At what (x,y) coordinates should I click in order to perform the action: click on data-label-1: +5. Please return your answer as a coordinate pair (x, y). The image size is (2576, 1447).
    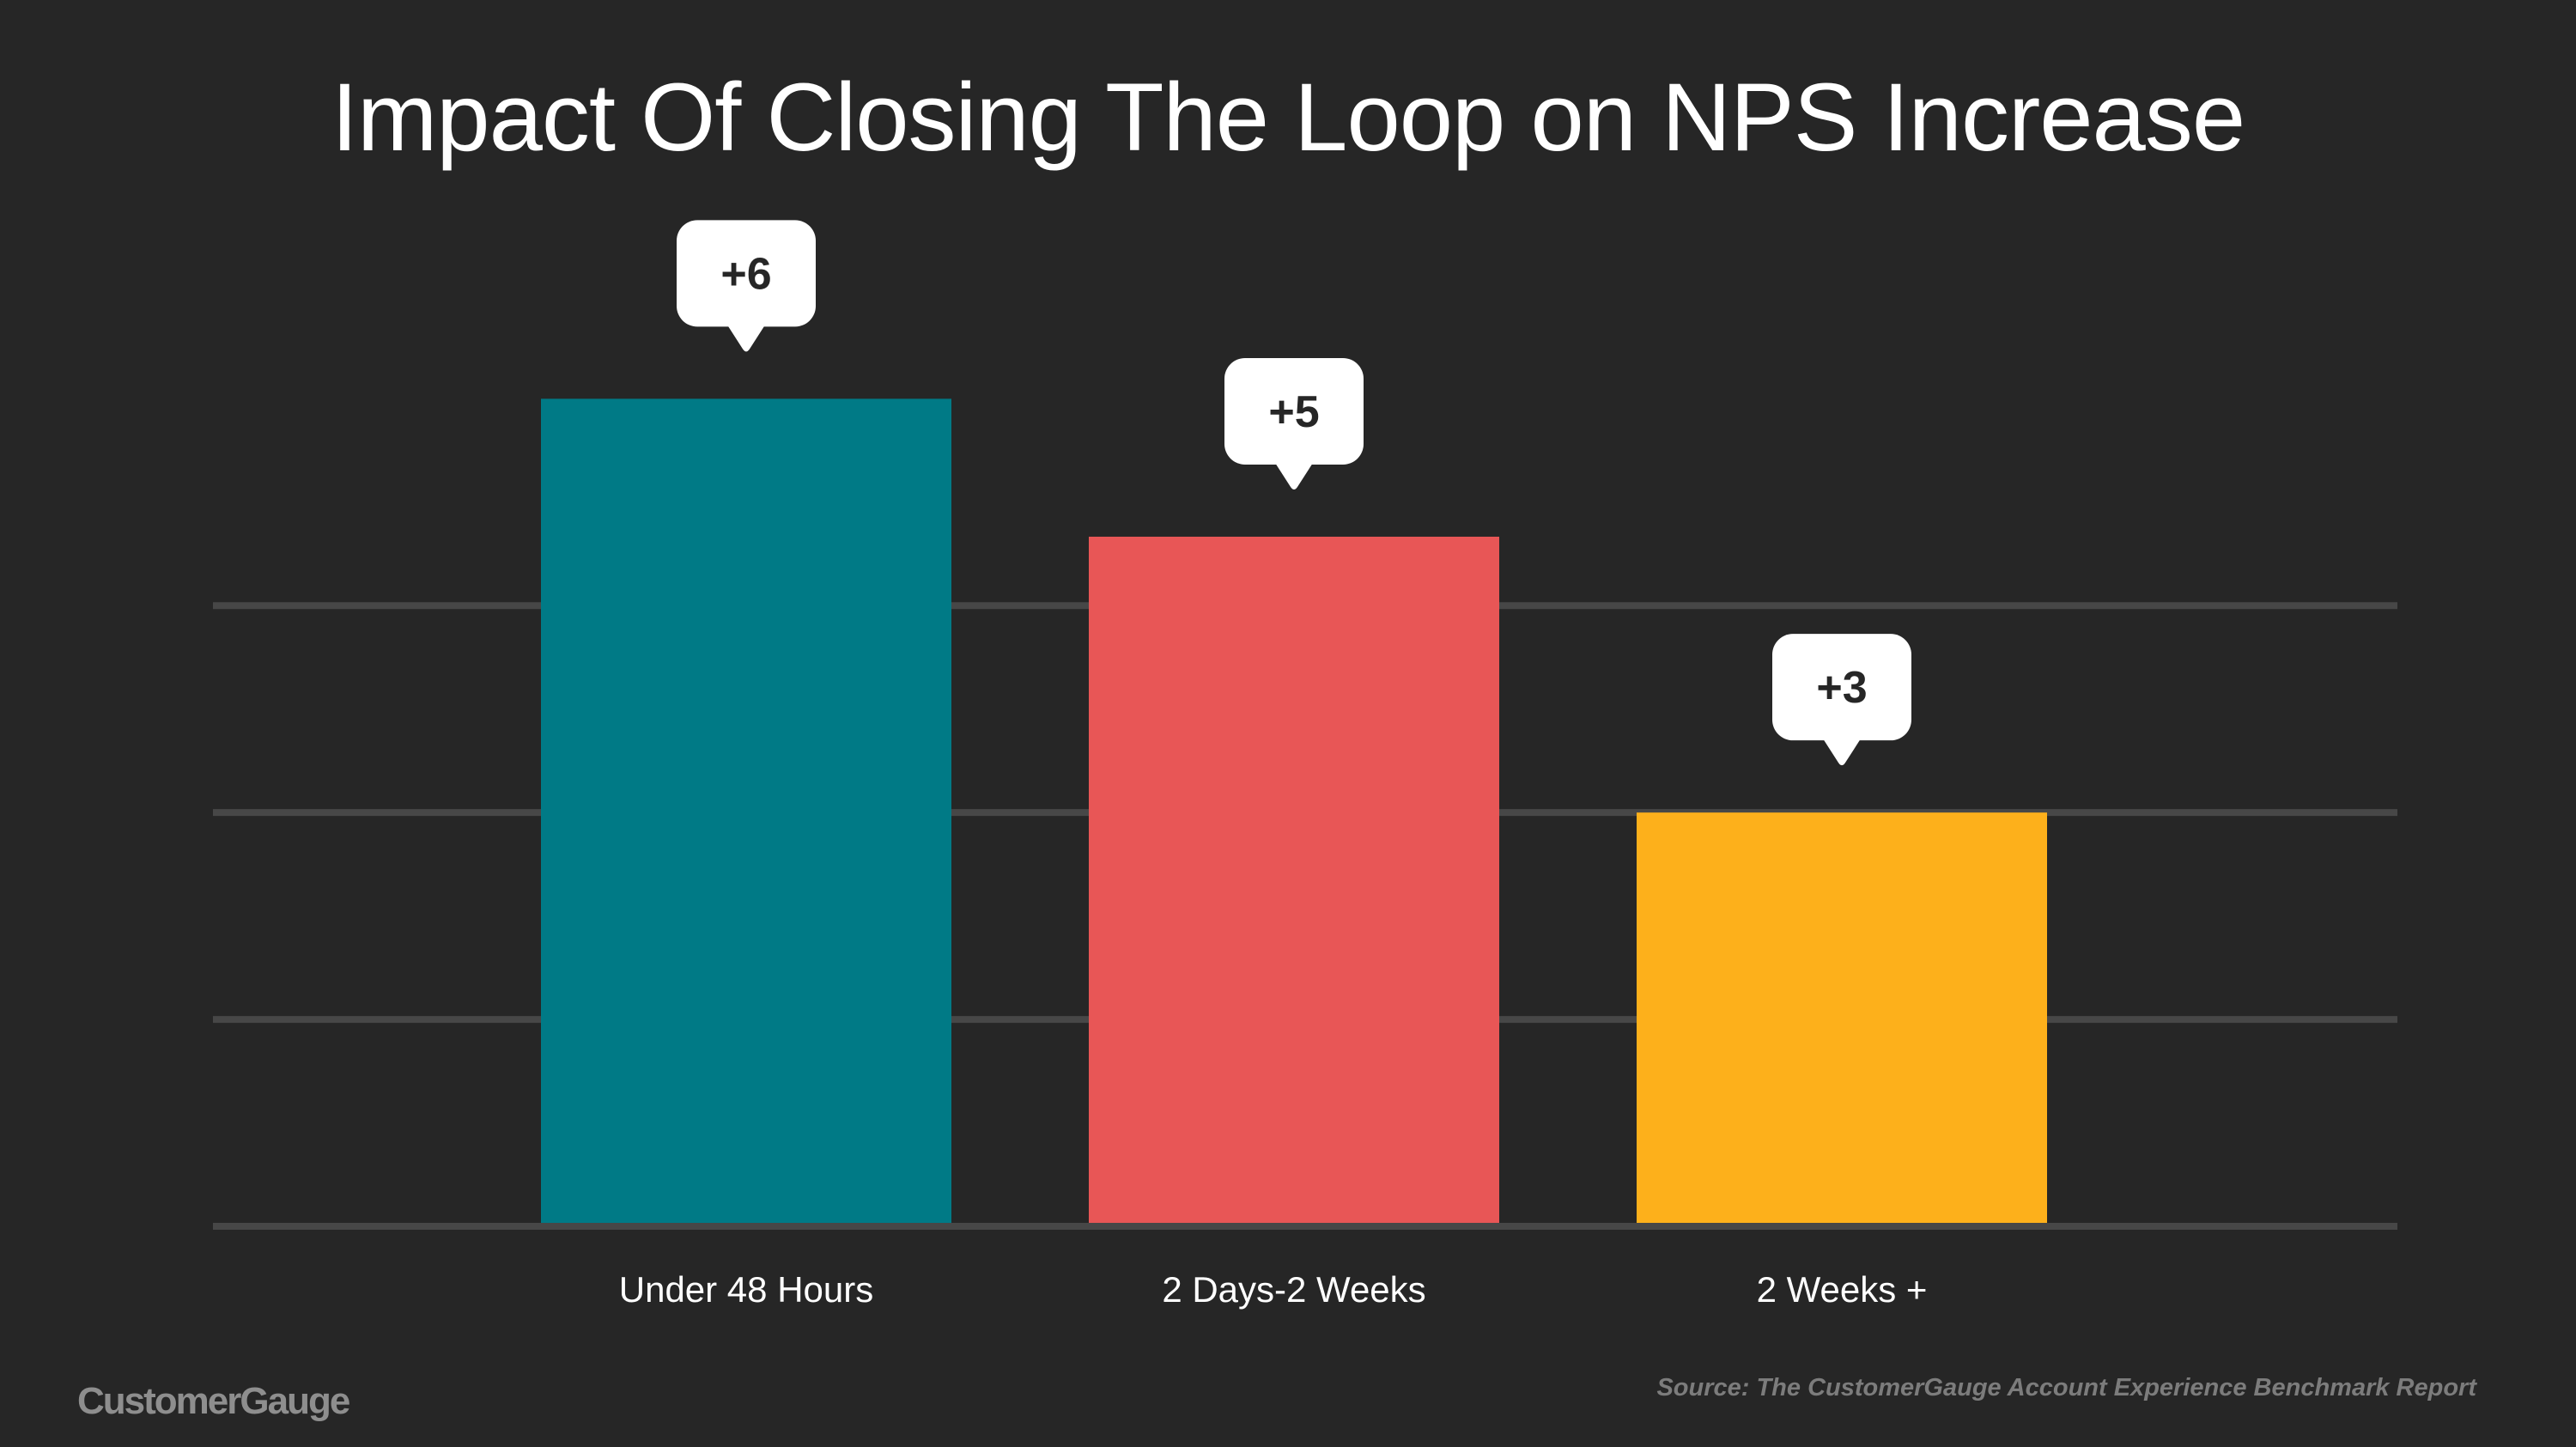
    Looking at the image, I should click on (1294, 423).